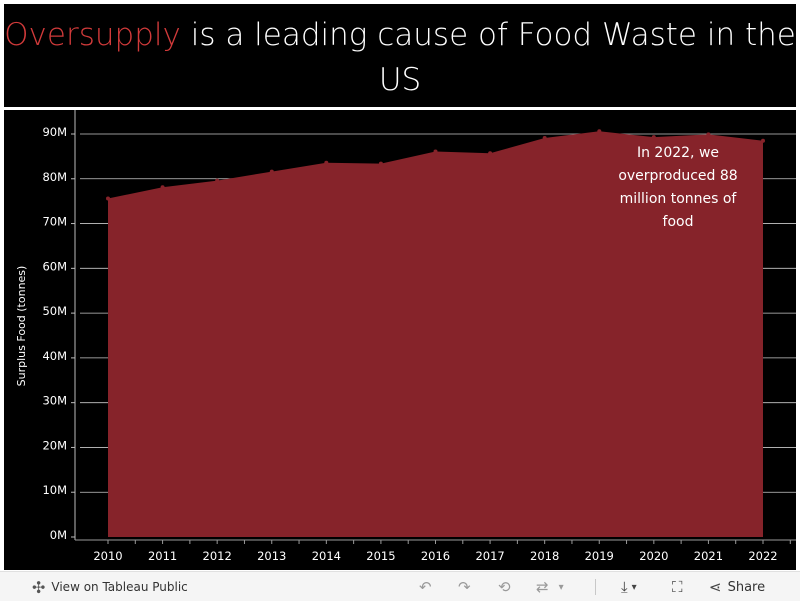  Describe the element at coordinates (380, 163) in the screenshot. I see `data-point-2015` at that location.